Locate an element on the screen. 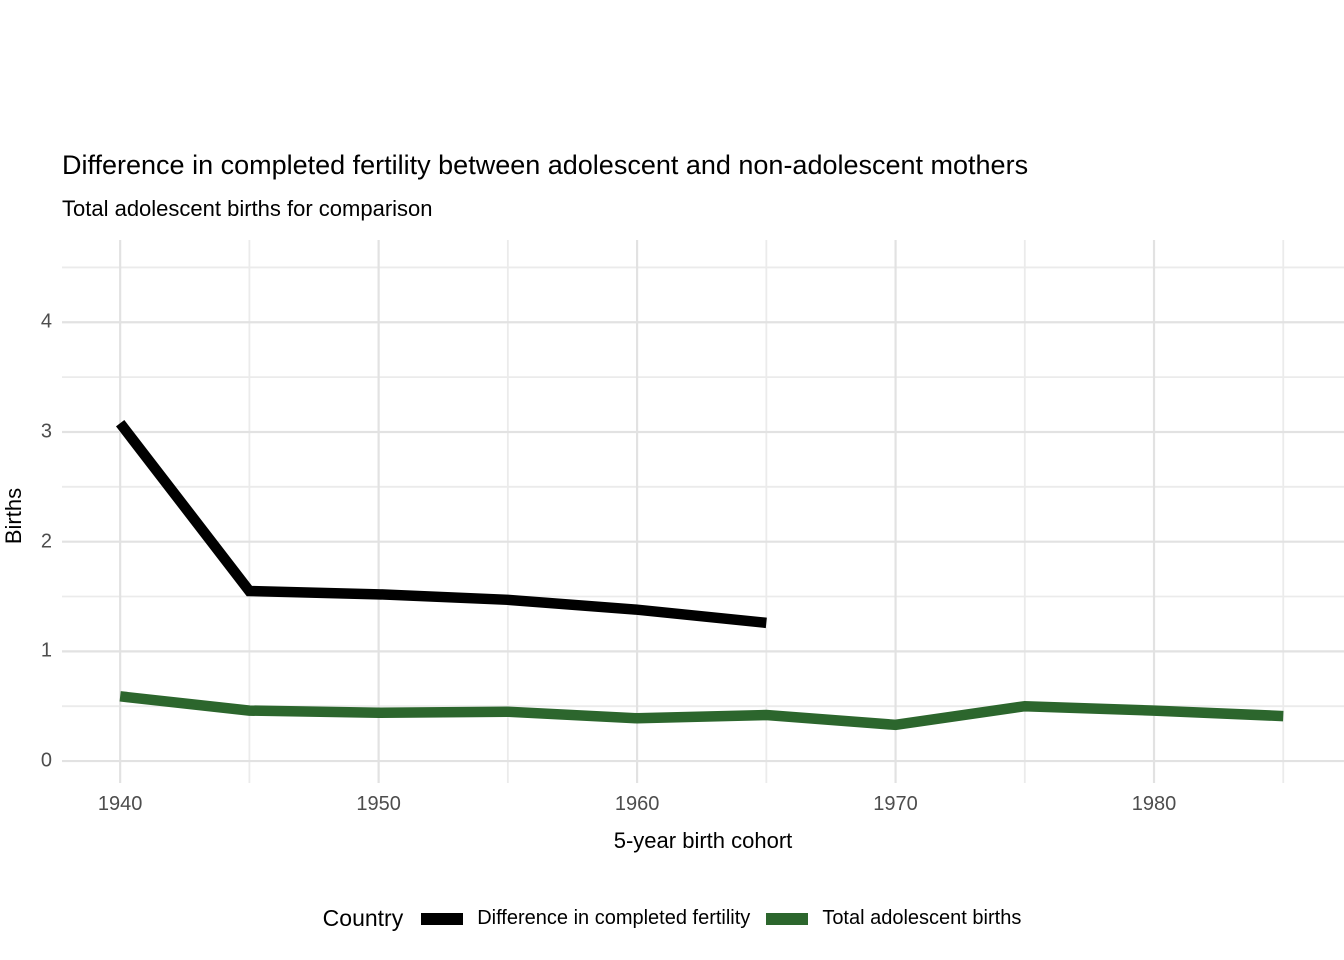 This screenshot has height=960, width=1344. x-tick-label: 1940 is located at coordinates (120, 804).